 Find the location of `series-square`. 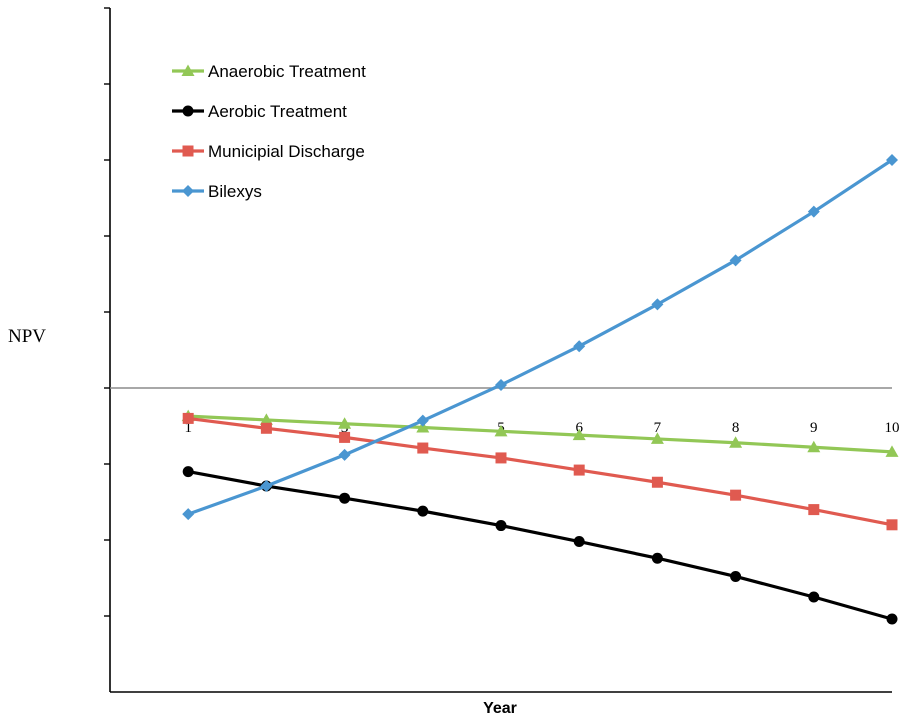

series-square is located at coordinates (540, 471).